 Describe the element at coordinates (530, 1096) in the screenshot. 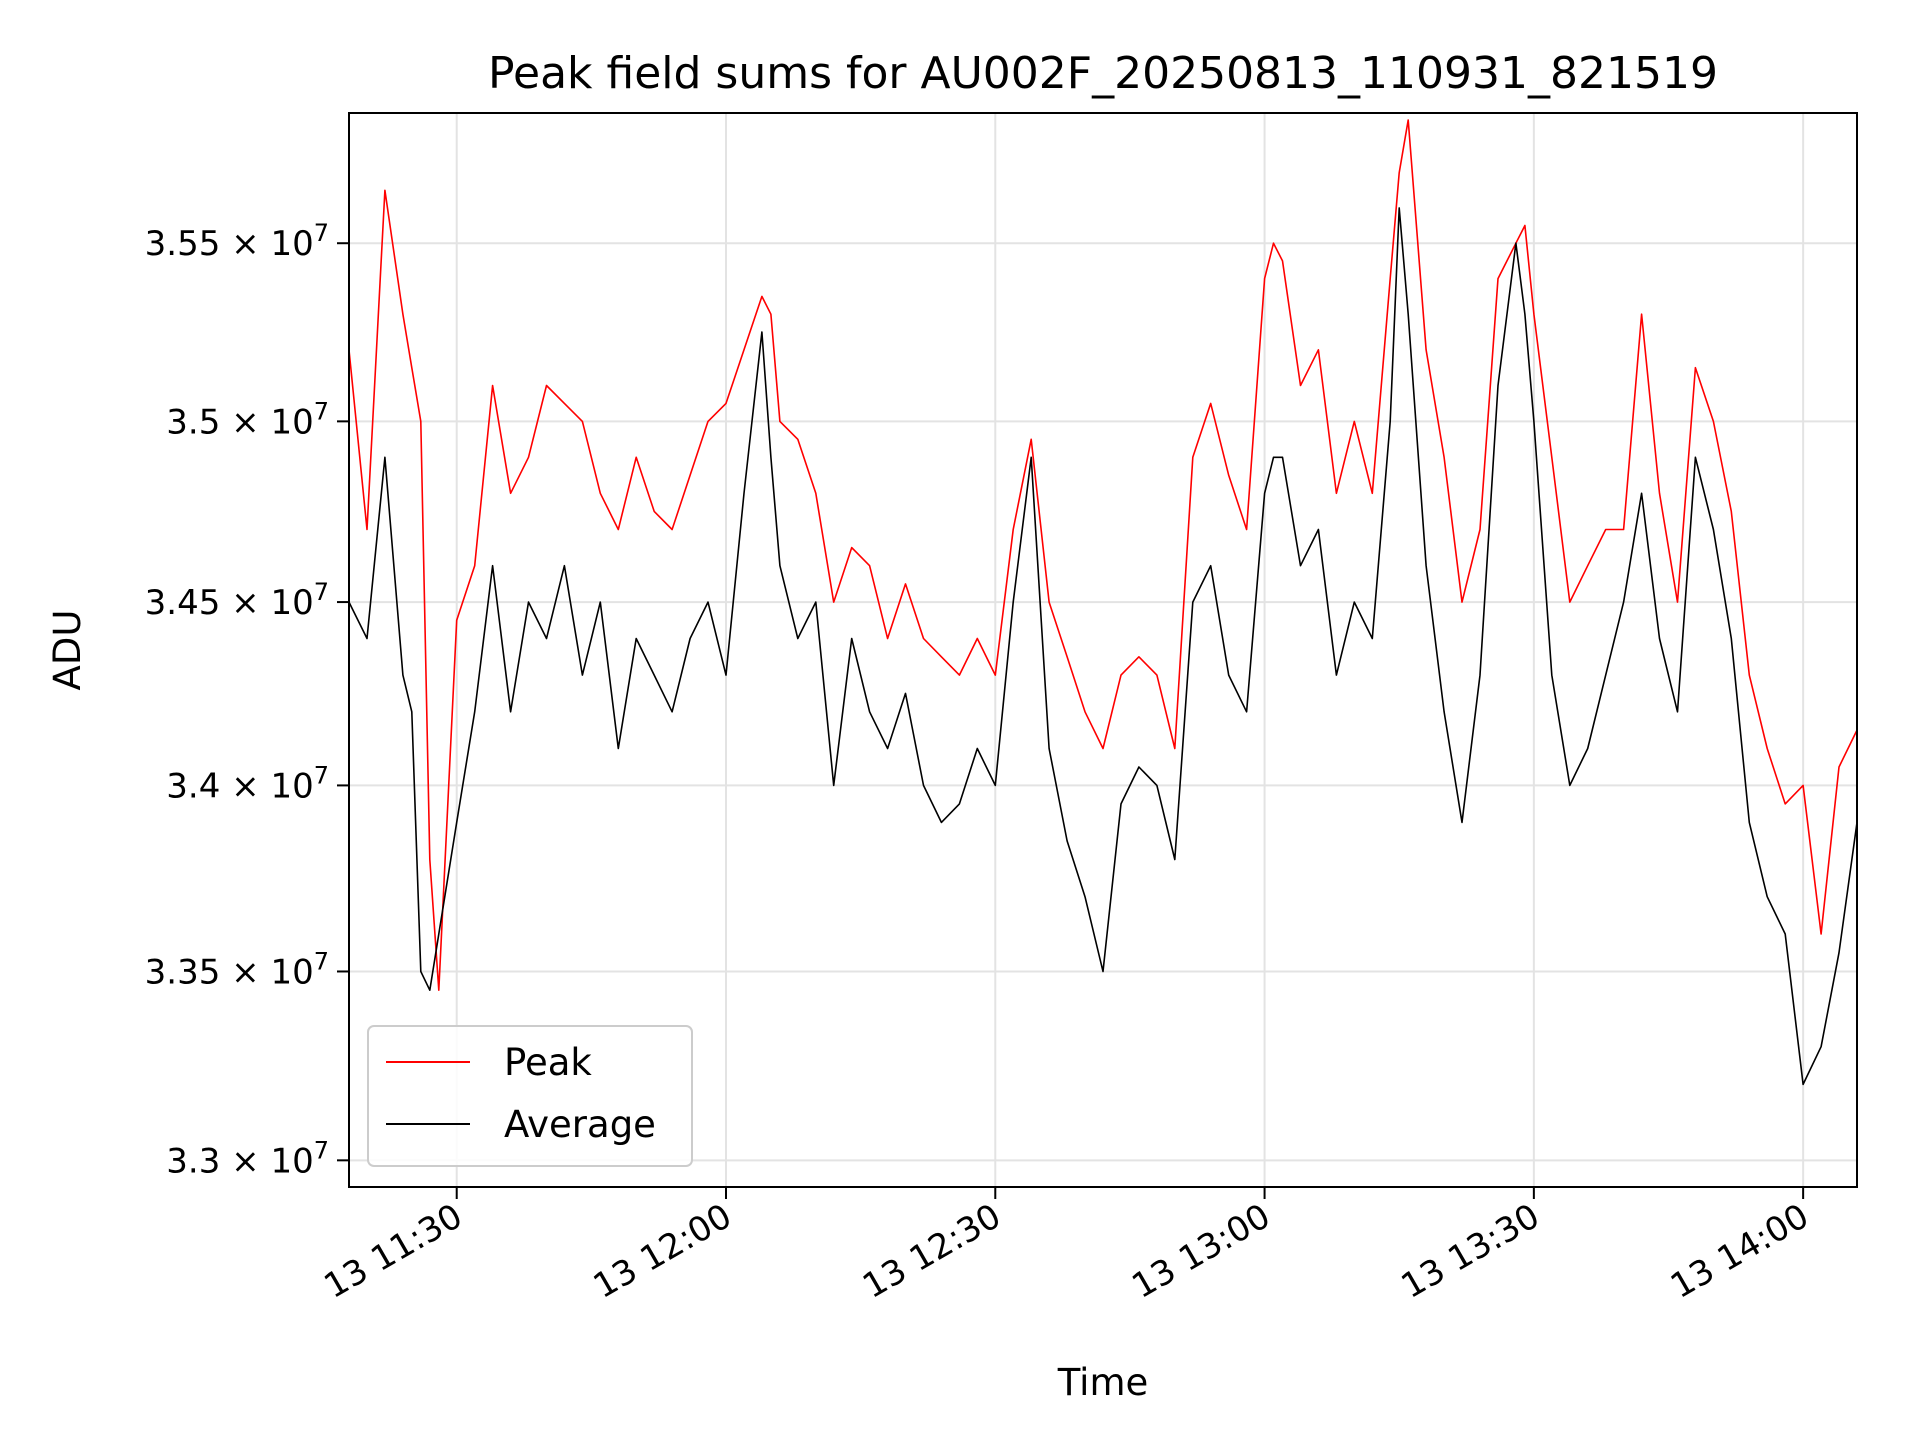

I see `legend: Peak Average` at that location.